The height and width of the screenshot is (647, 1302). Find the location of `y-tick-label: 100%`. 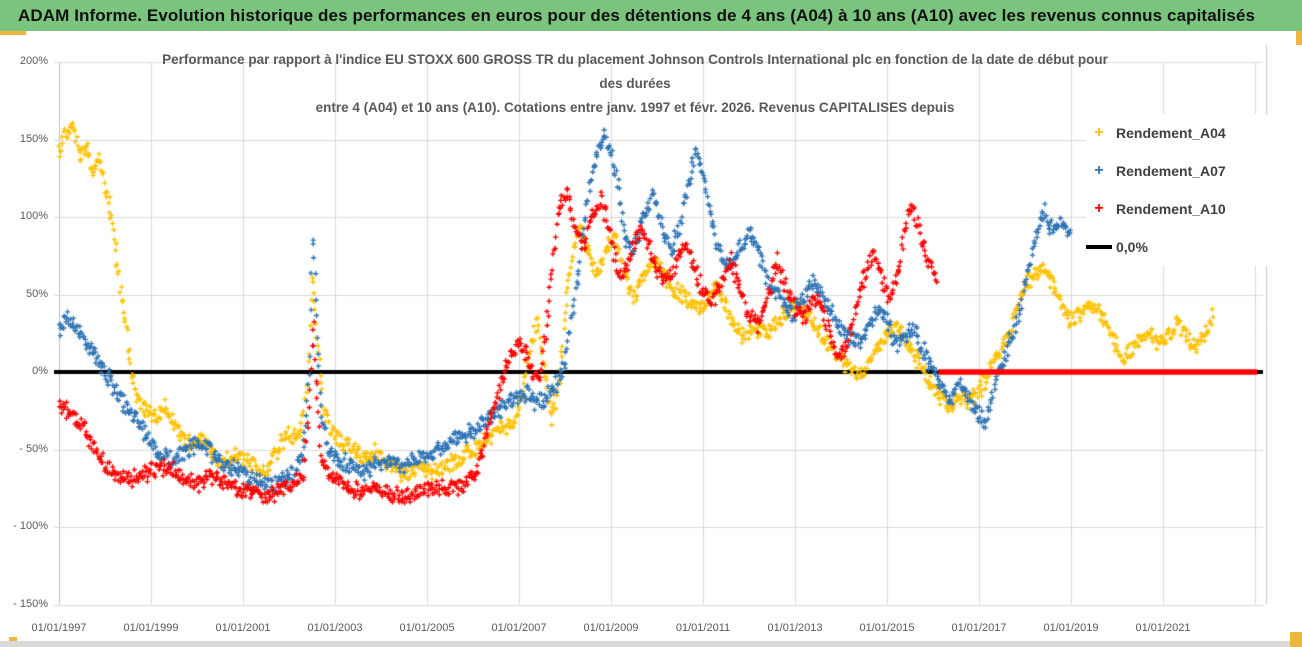

y-tick-label: 100% is located at coordinates (33, 216).